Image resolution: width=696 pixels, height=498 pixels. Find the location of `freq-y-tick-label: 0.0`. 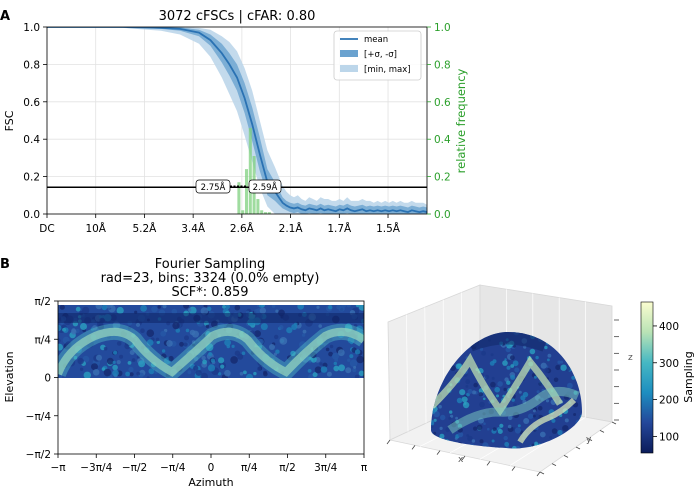

freq-y-tick-label: 0.0 is located at coordinates (442, 215).